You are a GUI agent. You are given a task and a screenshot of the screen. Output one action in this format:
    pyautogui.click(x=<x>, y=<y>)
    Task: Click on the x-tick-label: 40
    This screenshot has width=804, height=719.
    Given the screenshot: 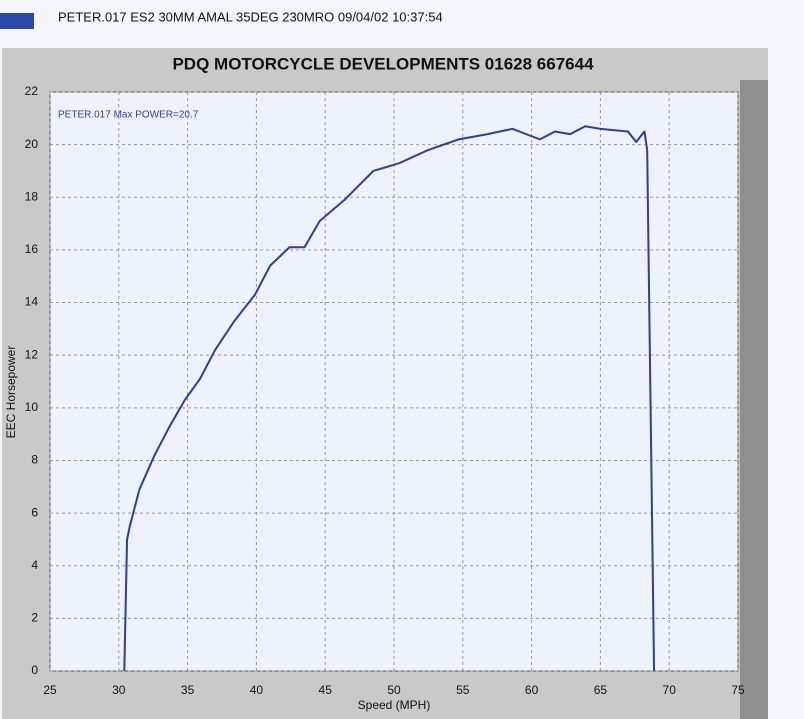 What is the action you would take?
    pyautogui.click(x=257, y=690)
    